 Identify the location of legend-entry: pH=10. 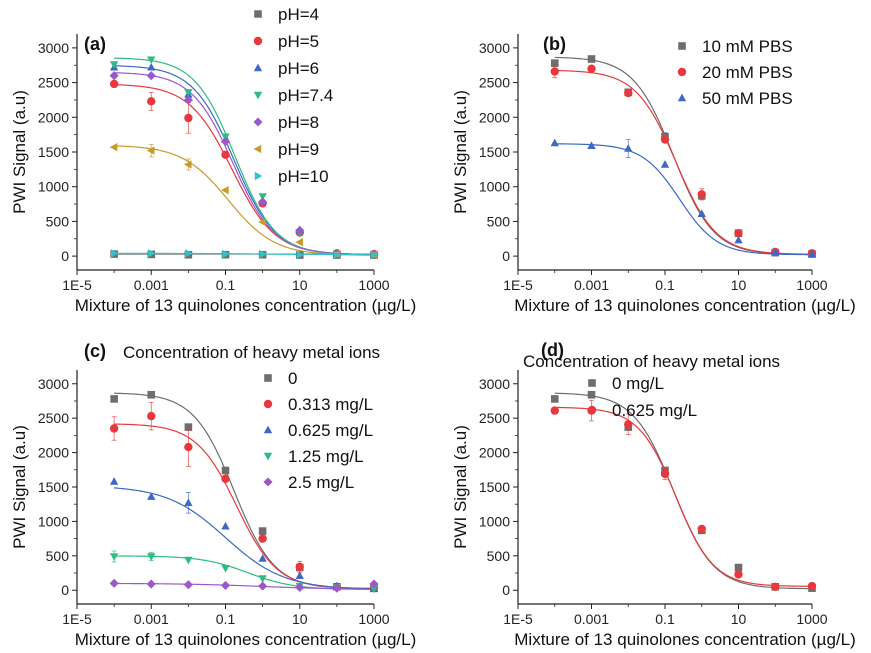
(303, 176).